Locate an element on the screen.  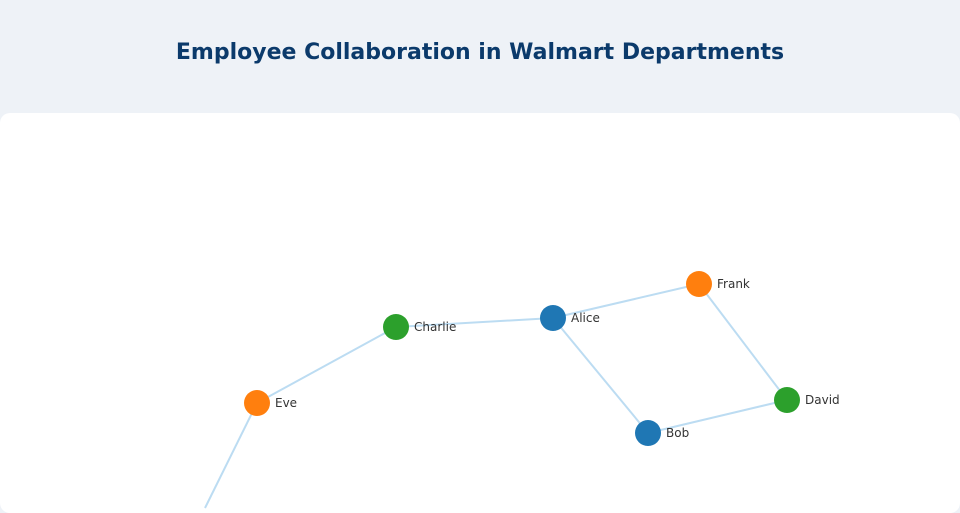
edge-bob-david is located at coordinates (717, 416).